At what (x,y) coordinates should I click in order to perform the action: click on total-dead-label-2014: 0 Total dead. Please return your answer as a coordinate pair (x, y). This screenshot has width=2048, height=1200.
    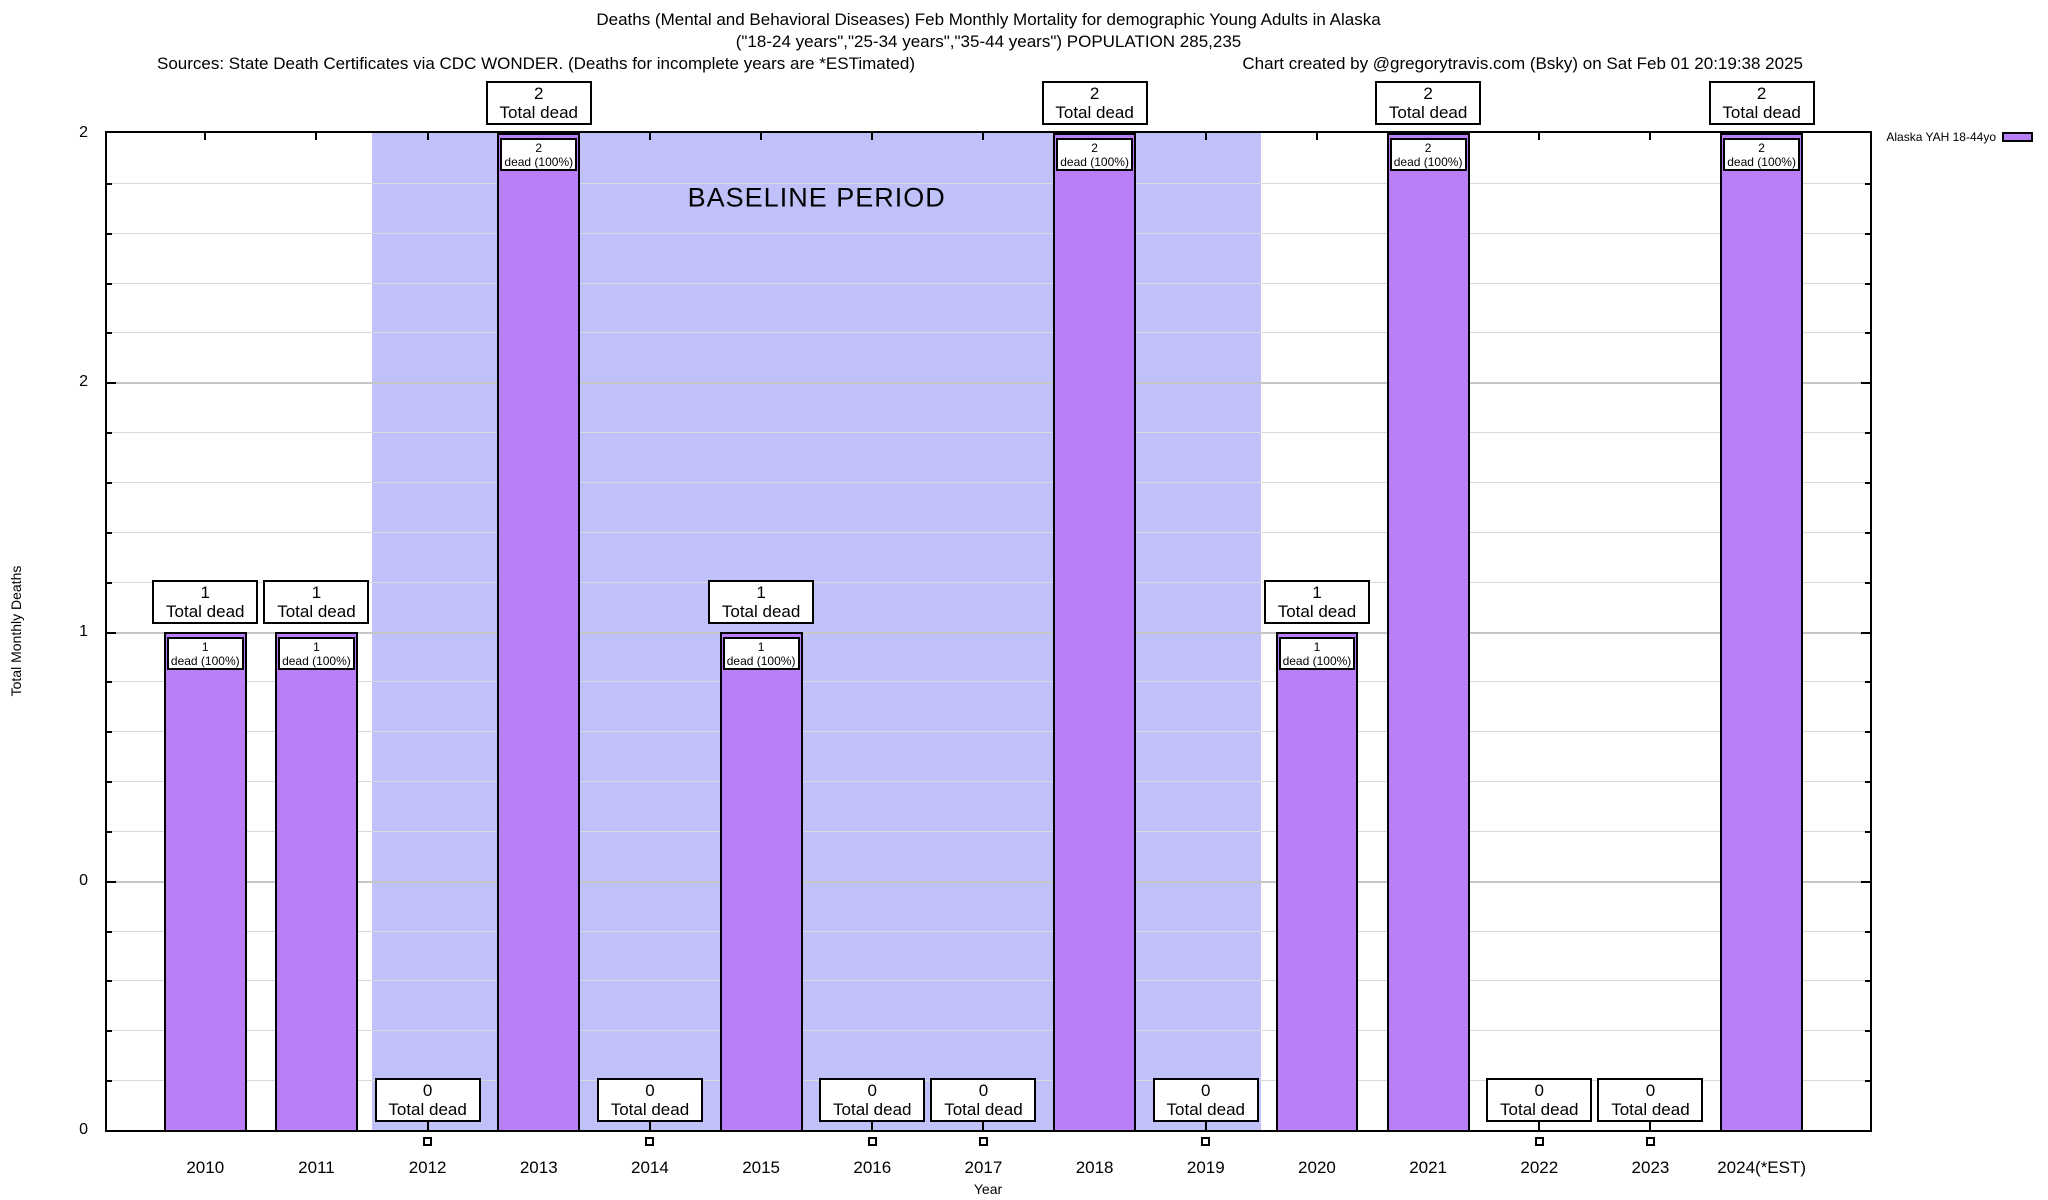
    Looking at the image, I should click on (649, 1100).